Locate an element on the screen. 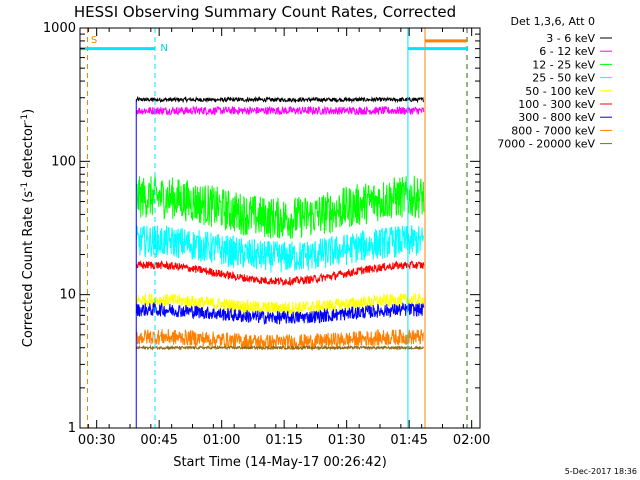 This screenshot has height=480, width=640. y-tick-label: 1000 is located at coordinates (59, 28).